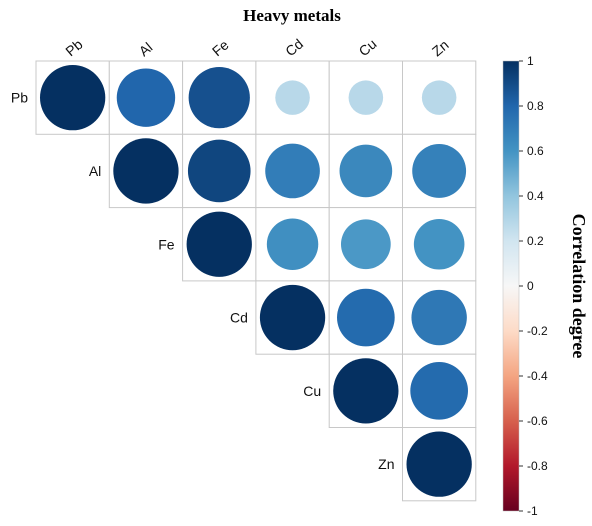 Image resolution: width=592 pixels, height=526 pixels. Describe the element at coordinates (19, 98) in the screenshot. I see `row-label-pb: Pb` at that location.